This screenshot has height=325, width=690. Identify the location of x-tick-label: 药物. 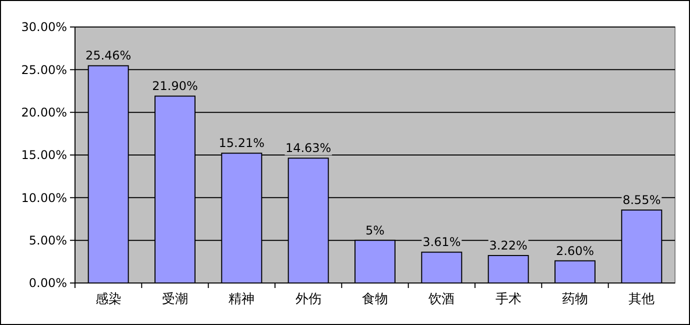
(575, 299).